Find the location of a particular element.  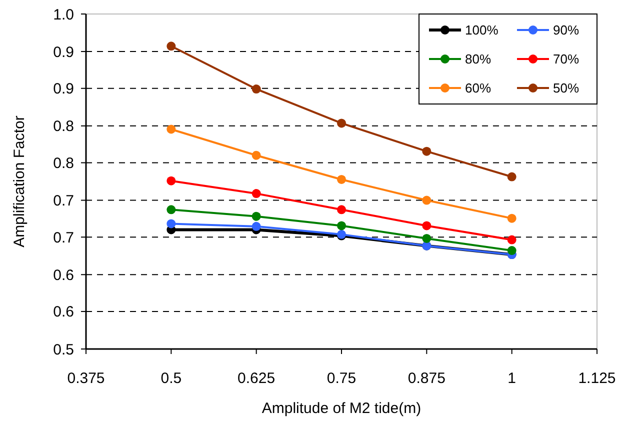

legend-label: 90% is located at coordinates (566, 30).